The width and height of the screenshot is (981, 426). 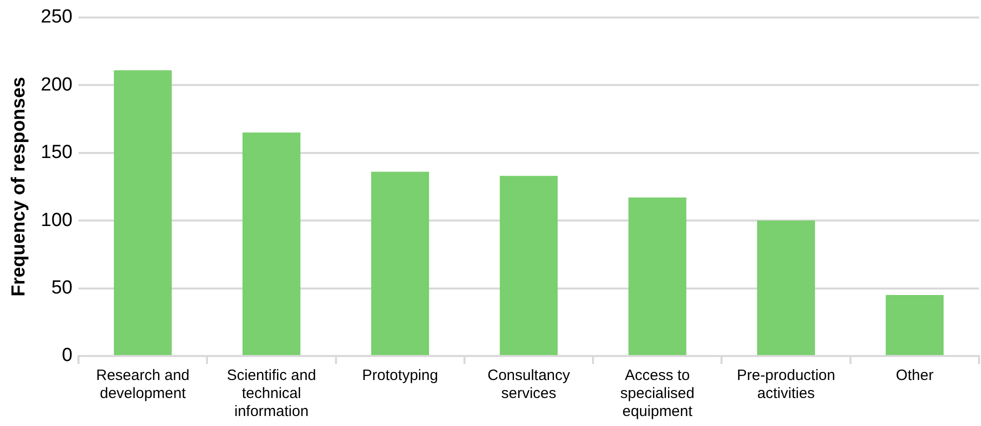 I want to click on x-tick-label: Prototyping, so click(x=400, y=375).